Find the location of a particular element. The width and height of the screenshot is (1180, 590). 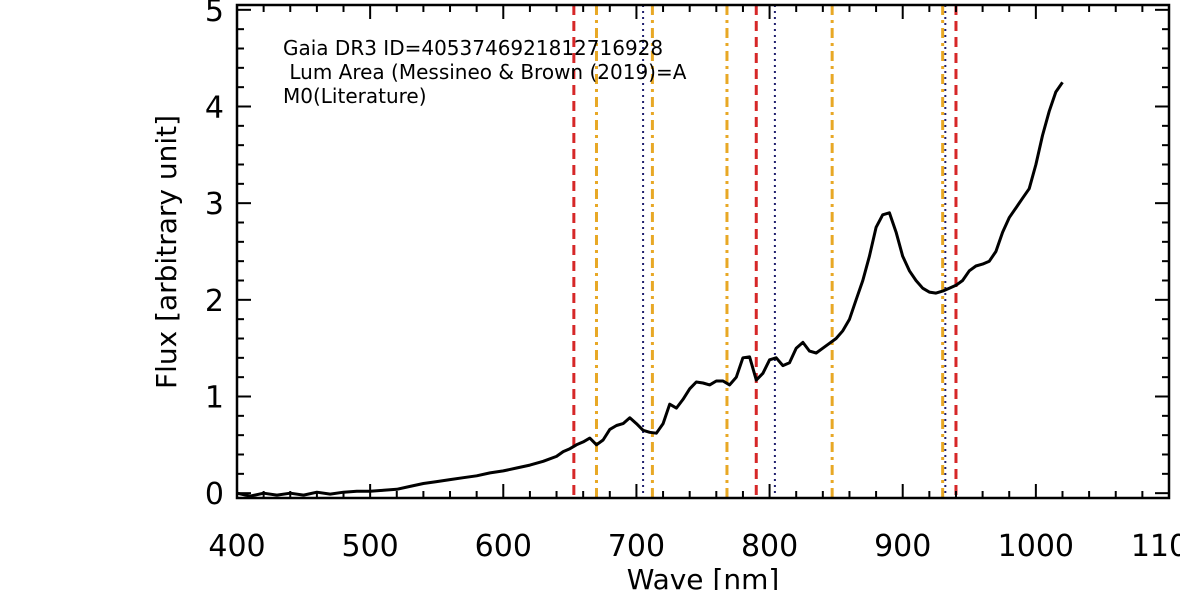

y-tick-label-5: 5 is located at coordinates (214, 14).